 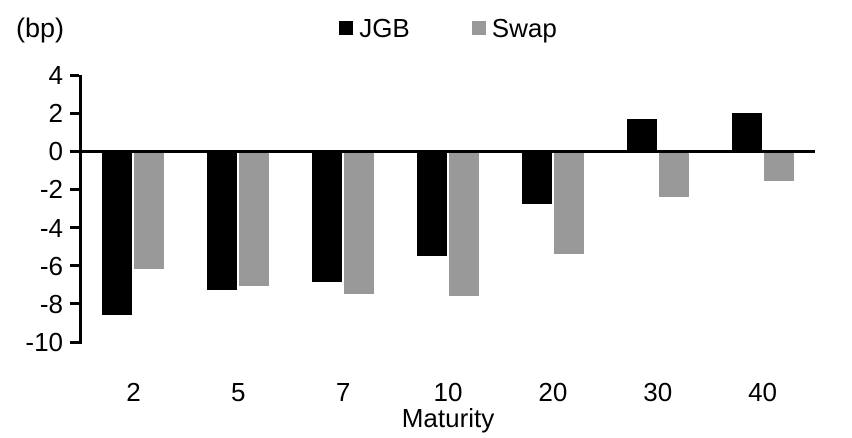 I want to click on x-axis-category-label: 2, so click(x=133, y=392).